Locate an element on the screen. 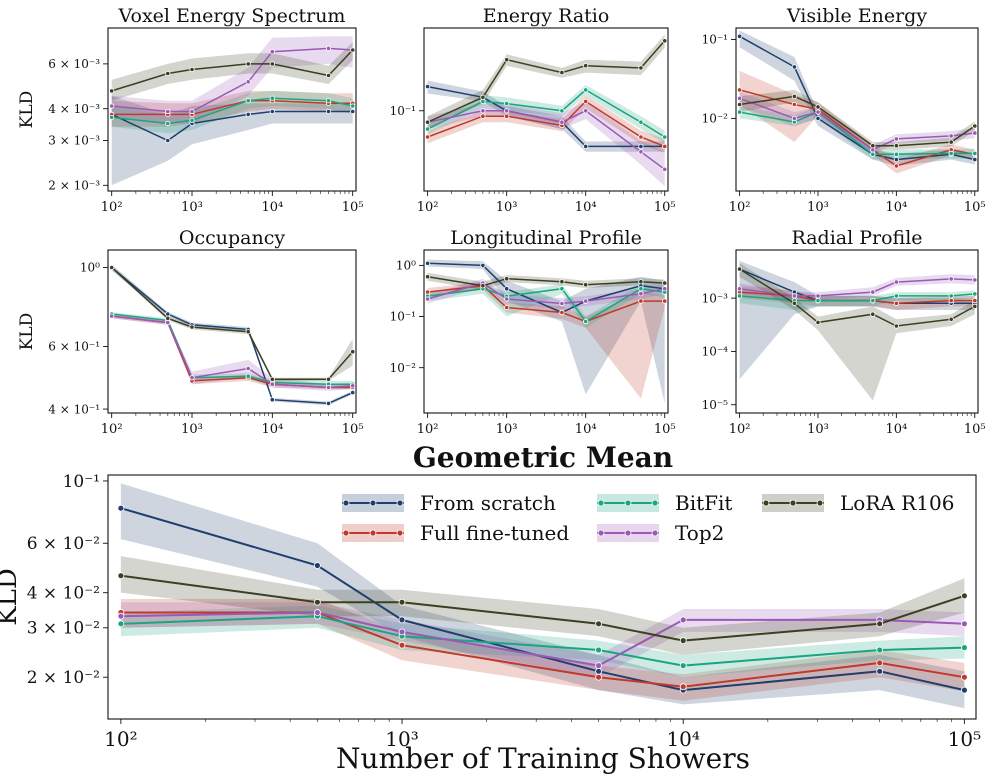 The height and width of the screenshot is (779, 996). x-tick-label: 10⁴ is located at coordinates (896, 207).